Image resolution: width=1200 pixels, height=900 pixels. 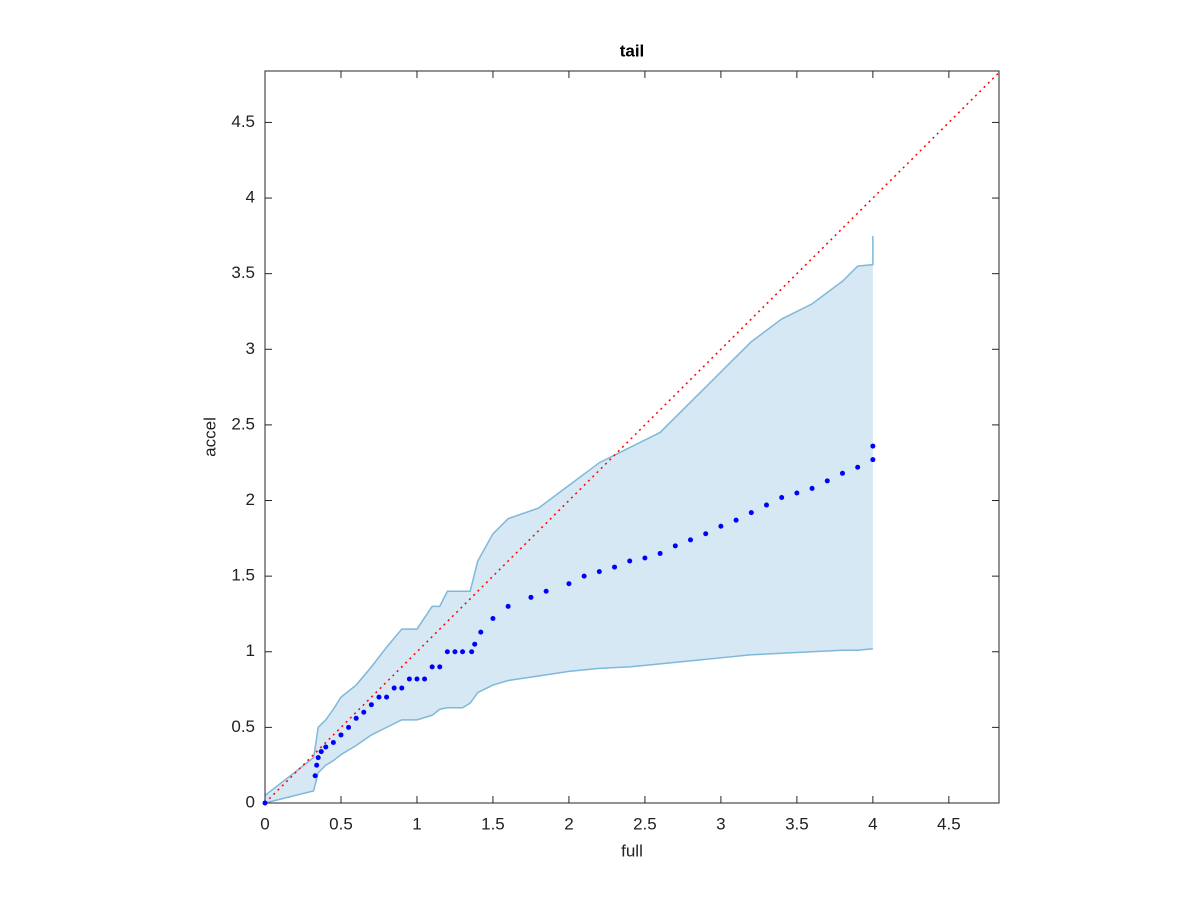 What do you see at coordinates (568, 823) in the screenshot?
I see `x-tick-label: 2` at bounding box center [568, 823].